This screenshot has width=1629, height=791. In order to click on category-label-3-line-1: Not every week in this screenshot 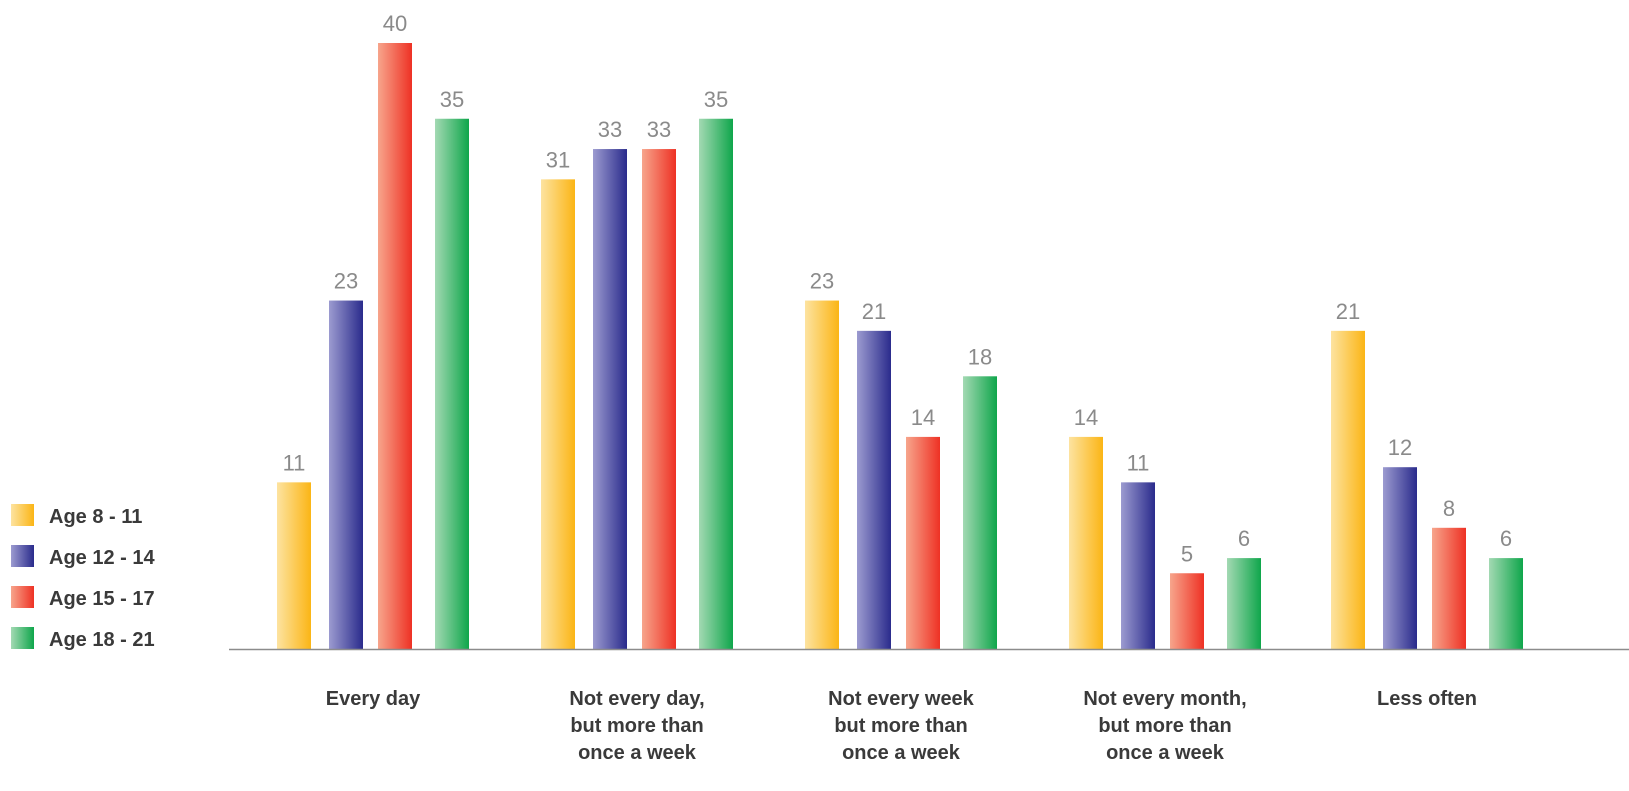, I will do `click(901, 699)`.